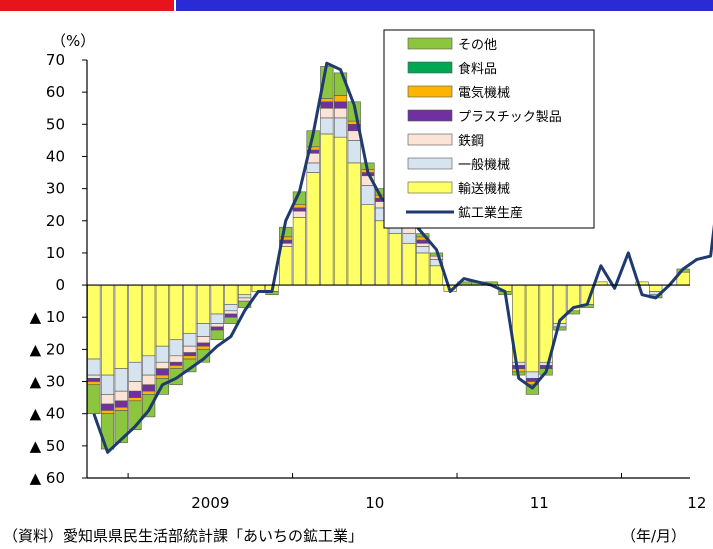 Image resolution: width=713 pixels, height=549 pixels. What do you see at coordinates (55, 60) in the screenshot?
I see `y-tick-label: 70` at bounding box center [55, 60].